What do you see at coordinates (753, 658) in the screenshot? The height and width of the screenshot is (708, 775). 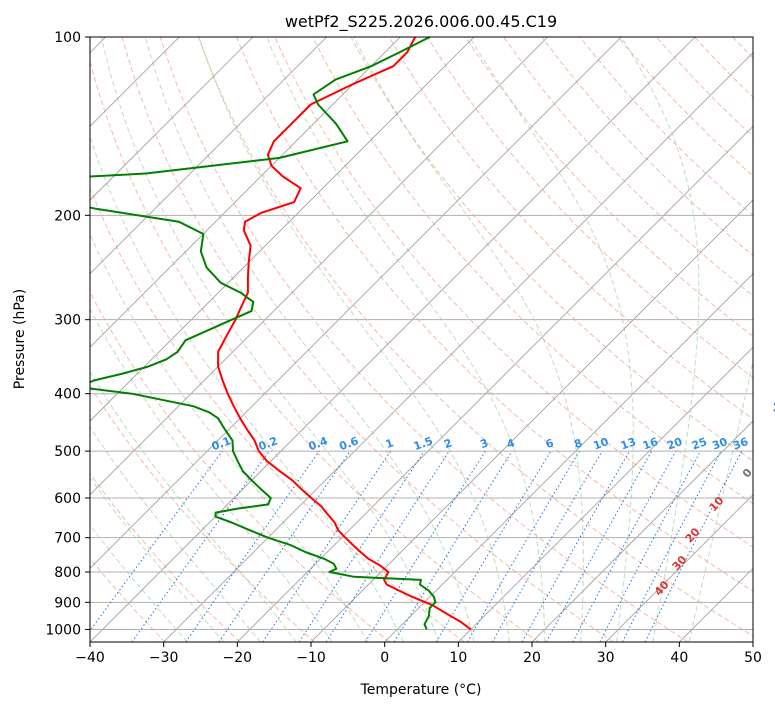 I see `x-tick-label: 50` at bounding box center [753, 658].